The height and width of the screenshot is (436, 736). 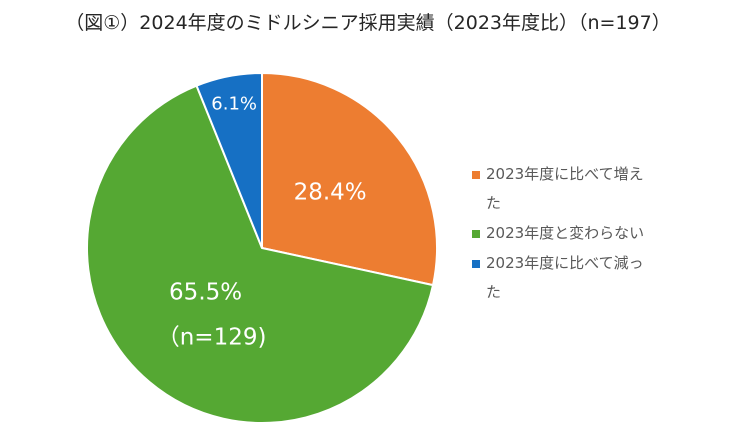 What do you see at coordinates (330, 193) in the screenshot?
I see `data-label: 28.4%` at bounding box center [330, 193].